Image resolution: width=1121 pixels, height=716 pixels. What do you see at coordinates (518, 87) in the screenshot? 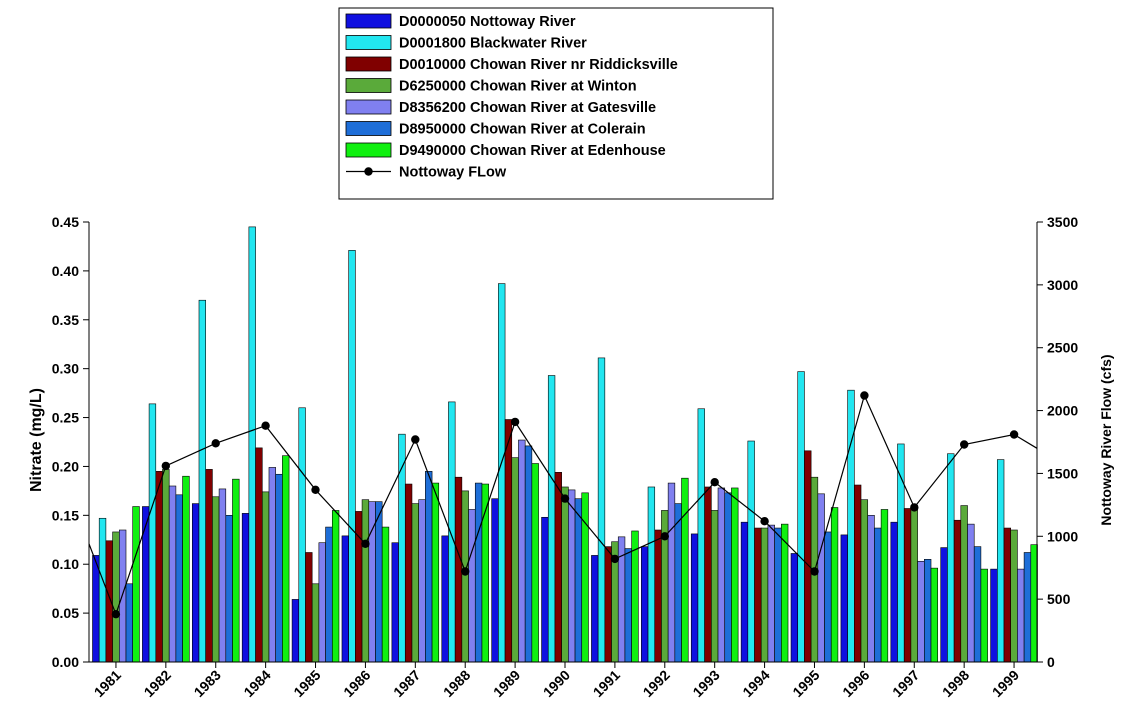
I see `legend-label: D6250000 Chowan River at Winton` at bounding box center [518, 87].